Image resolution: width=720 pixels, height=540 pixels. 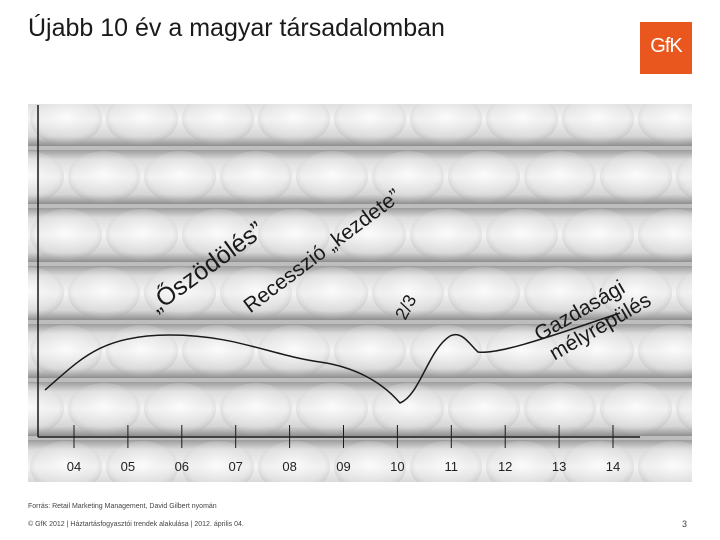 I want to click on gfk-logo-text: GfK, so click(x=666, y=46).